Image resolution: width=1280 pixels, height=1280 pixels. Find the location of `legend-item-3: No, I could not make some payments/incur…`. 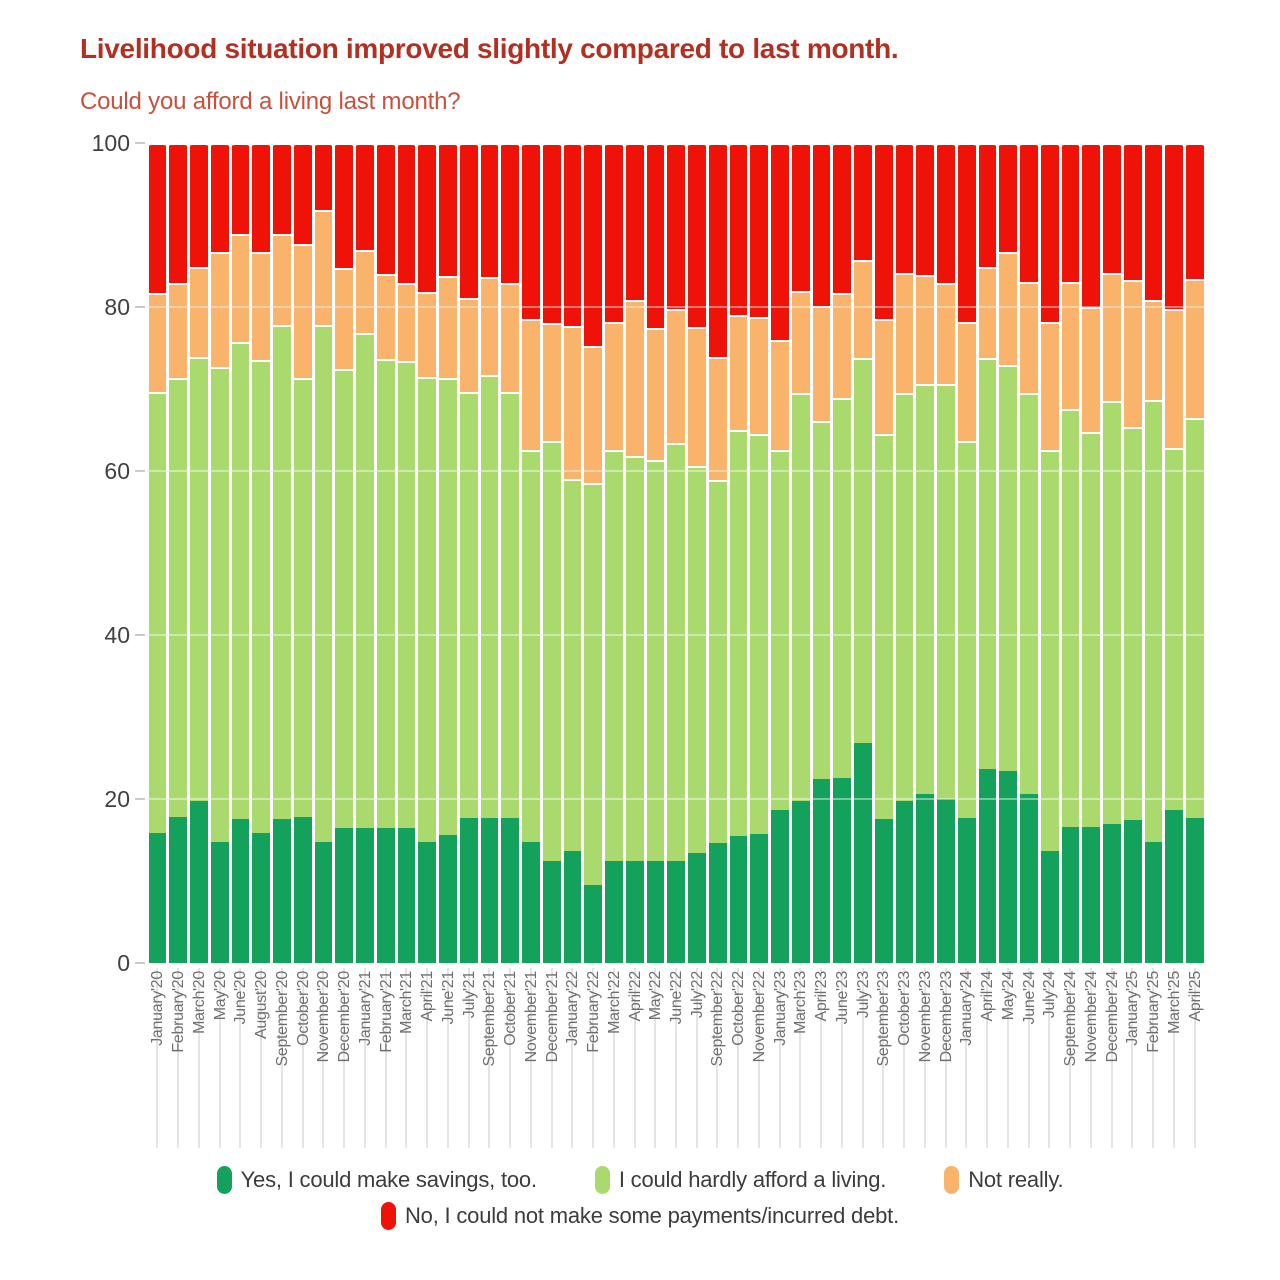

legend-item-3: No, I could not make some payments/incur… is located at coordinates (639, 1216).